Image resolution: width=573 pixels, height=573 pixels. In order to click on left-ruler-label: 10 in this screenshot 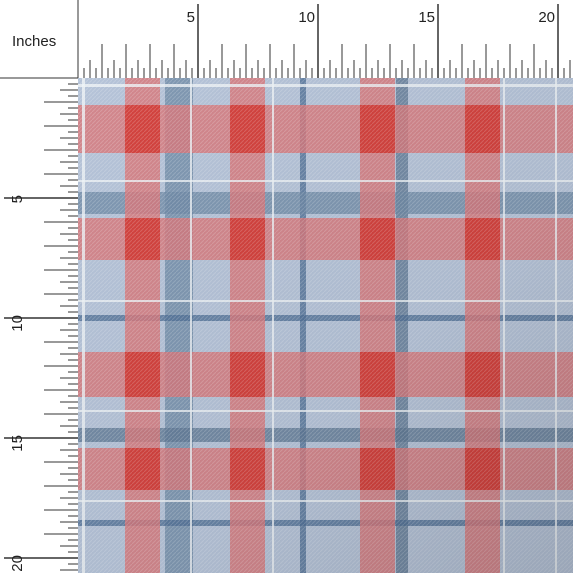, I will do `click(17, 323)`.